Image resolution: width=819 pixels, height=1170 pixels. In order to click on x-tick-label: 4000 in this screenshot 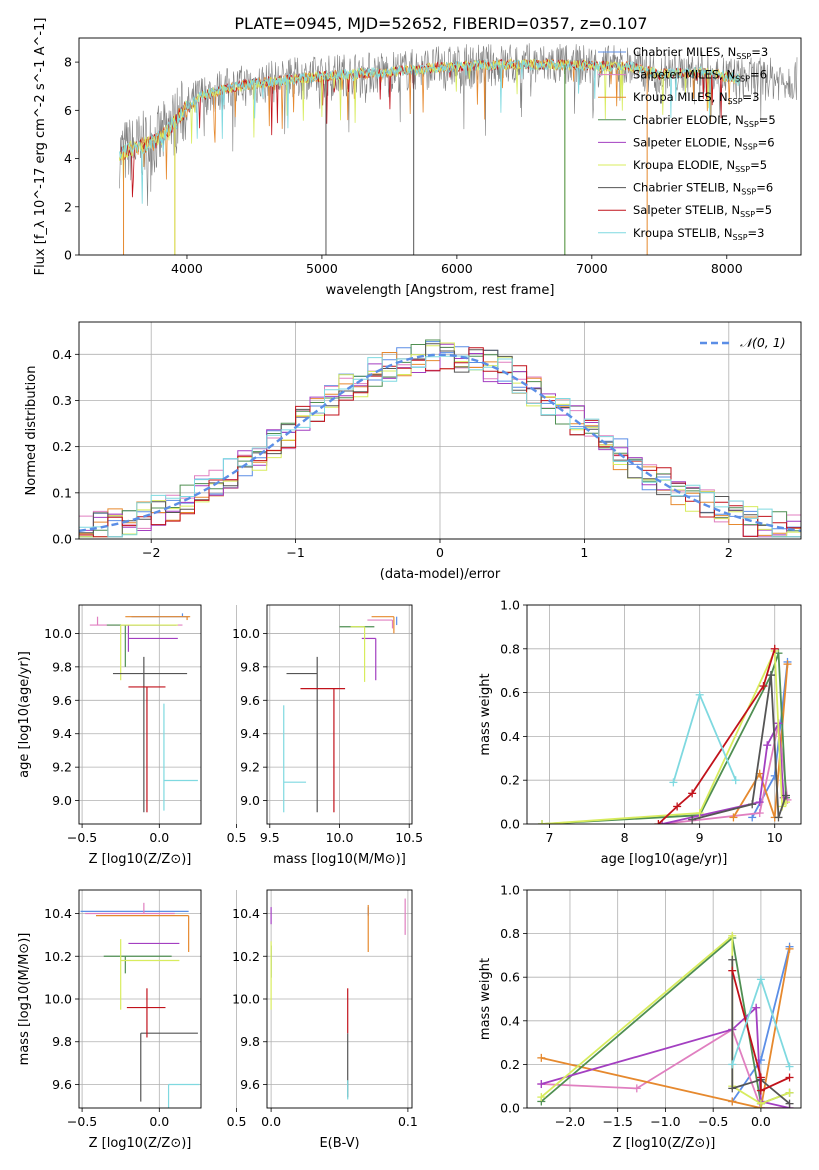, I will do `click(187, 268)`.